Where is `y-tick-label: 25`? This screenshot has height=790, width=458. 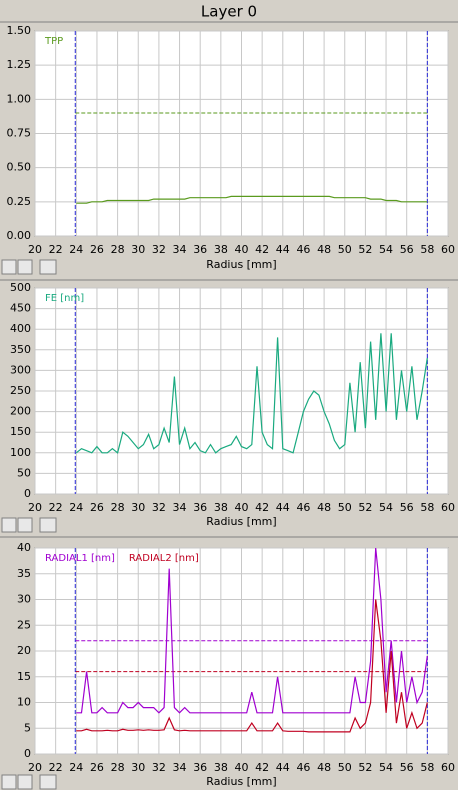 y-tick-label: 25 is located at coordinates (24, 624).